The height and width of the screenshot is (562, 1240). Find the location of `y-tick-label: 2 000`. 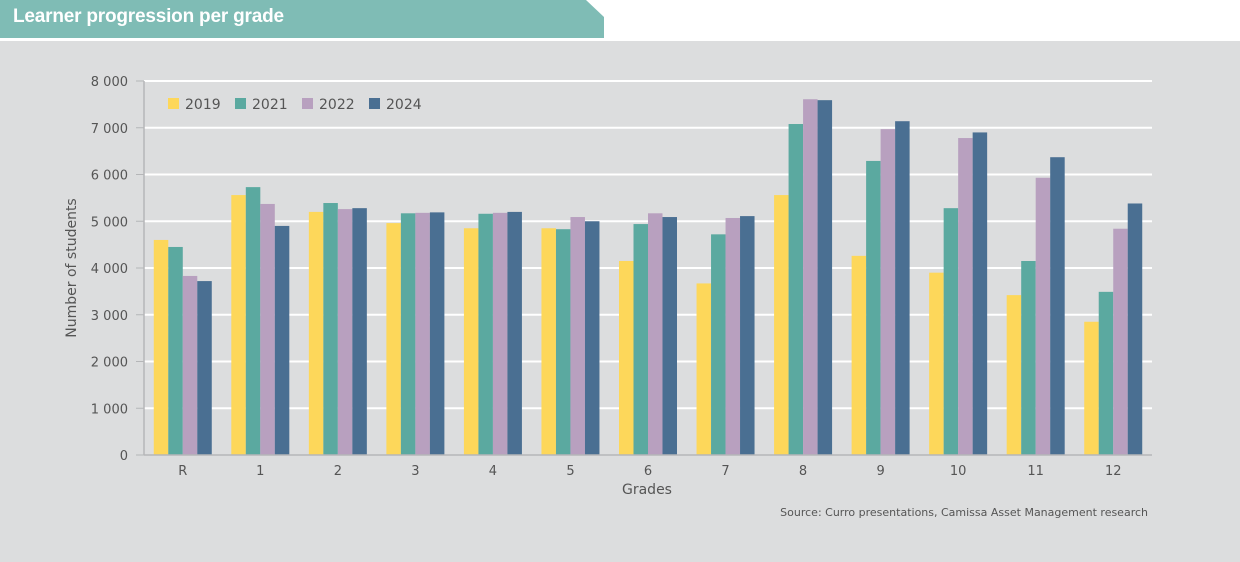

y-tick-label: 2 000 is located at coordinates (109, 363).